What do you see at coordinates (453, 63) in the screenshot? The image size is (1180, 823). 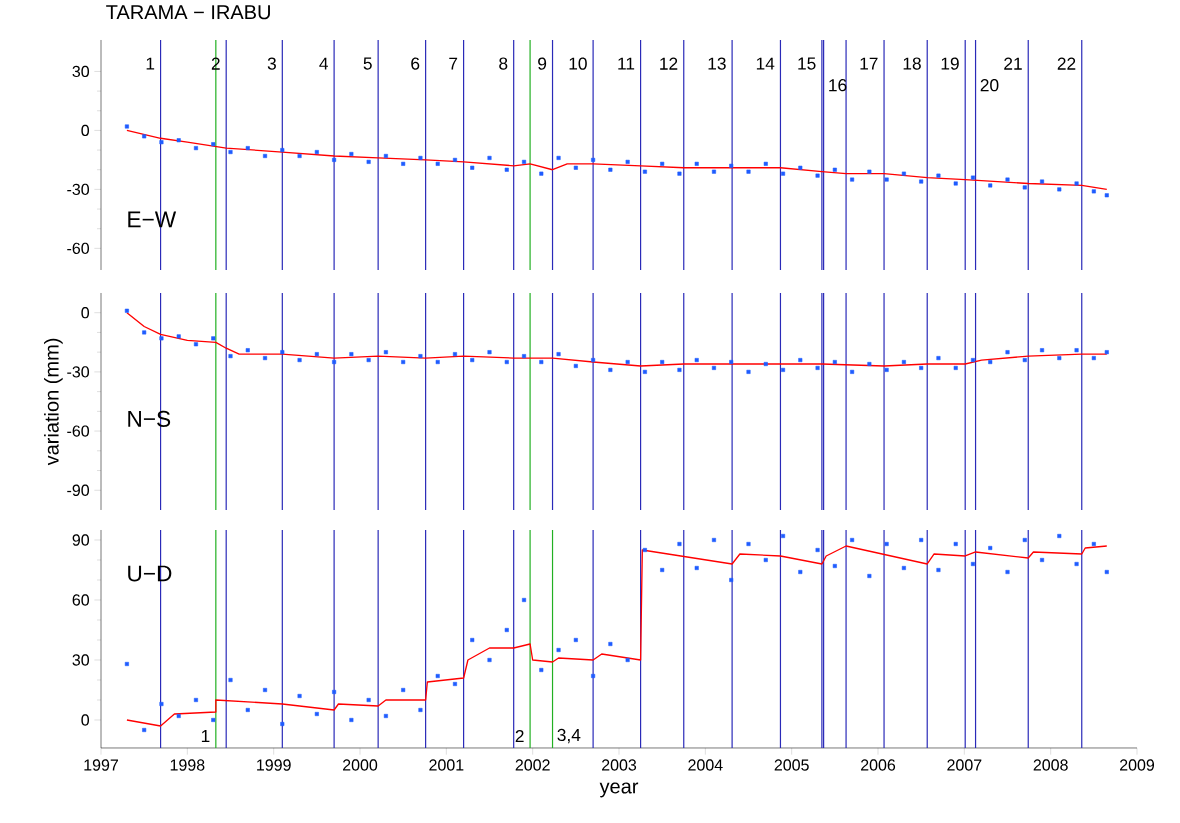 I see `annotation: 7` at bounding box center [453, 63].